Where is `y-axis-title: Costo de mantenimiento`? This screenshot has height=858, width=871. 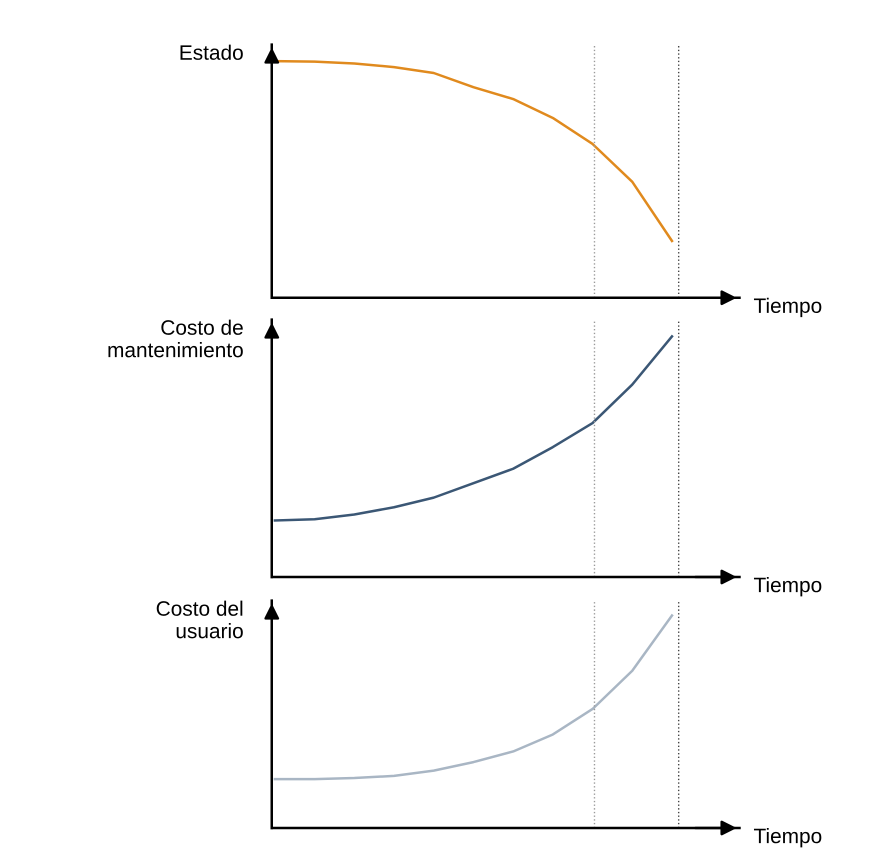 y-axis-title: Costo de mantenimiento is located at coordinates (175, 339).